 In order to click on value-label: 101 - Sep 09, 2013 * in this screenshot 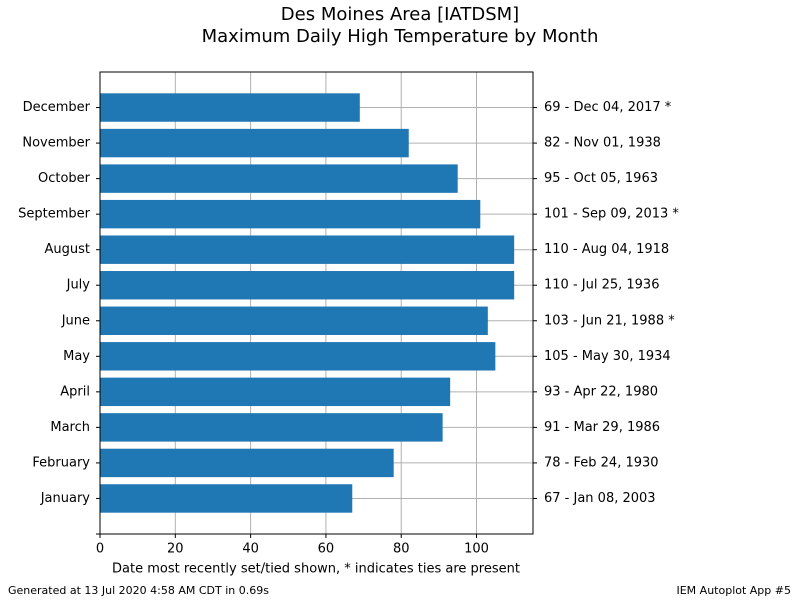, I will do `click(611, 214)`.